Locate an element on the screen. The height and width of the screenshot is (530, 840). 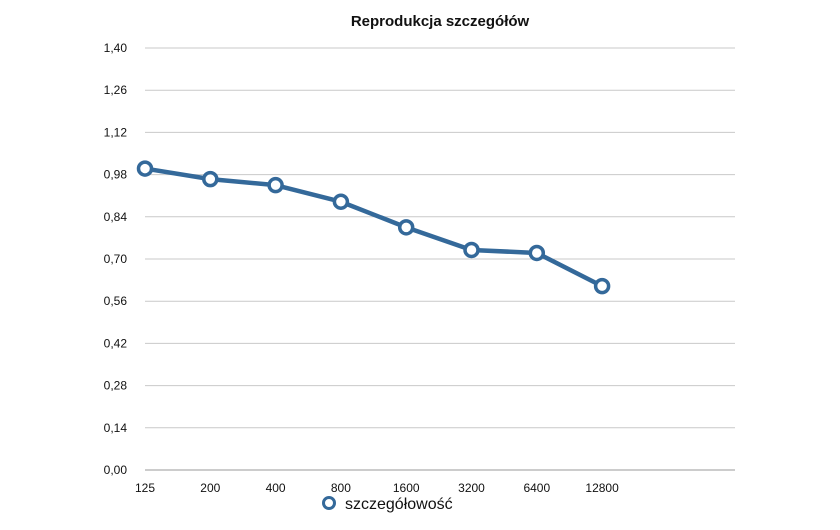
x-axis-labels: 125 200 400 800 1600 3200 6400 12800 is located at coordinates (377, 488).